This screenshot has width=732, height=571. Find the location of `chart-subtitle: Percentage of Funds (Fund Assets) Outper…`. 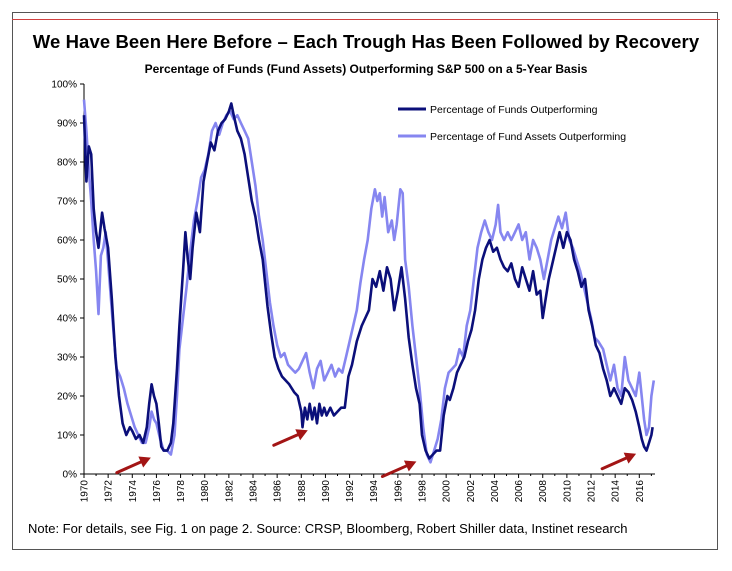

chart-subtitle: Percentage of Funds (Fund Assets) Outper… is located at coordinates (366, 69).